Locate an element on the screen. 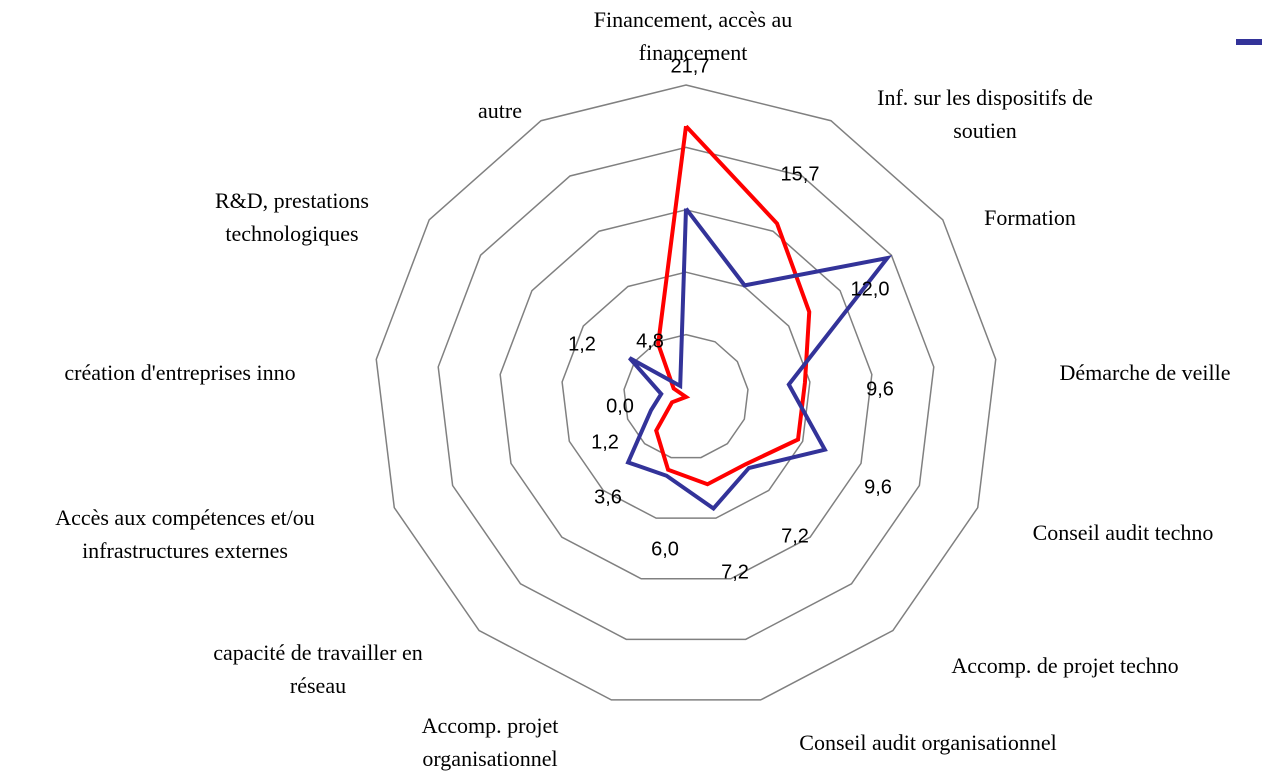 The image size is (1262, 777). category-label: R&D, prestations technologiques is located at coordinates (292, 217).